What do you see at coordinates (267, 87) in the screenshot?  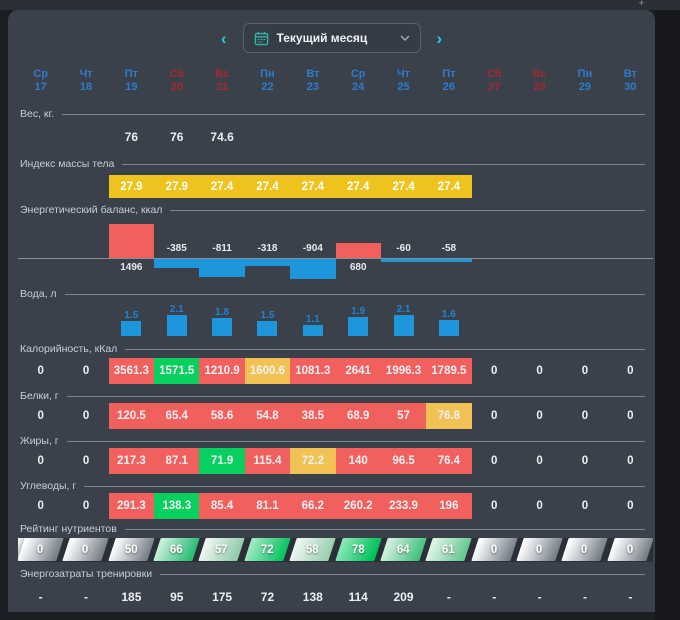 I see `day-number: 22` at bounding box center [267, 87].